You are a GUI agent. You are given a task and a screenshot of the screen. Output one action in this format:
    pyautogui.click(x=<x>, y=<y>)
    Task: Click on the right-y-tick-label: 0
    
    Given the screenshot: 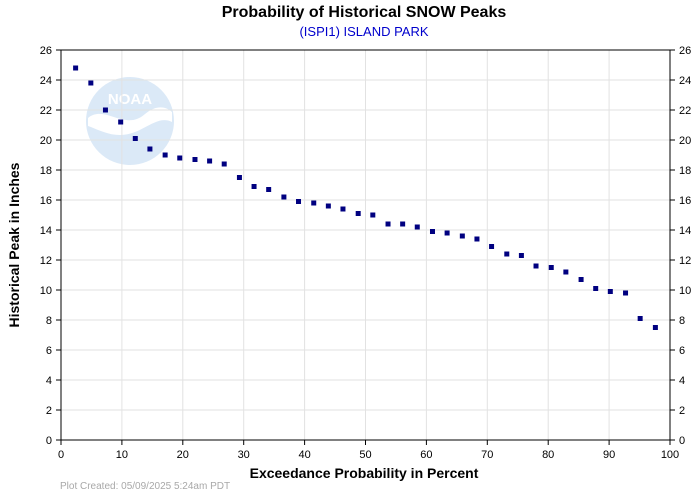 What is the action you would take?
    pyautogui.click(x=682, y=441)
    